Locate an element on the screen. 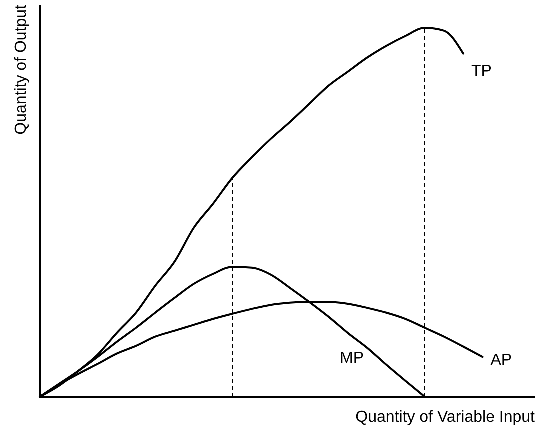 This screenshot has height=437, width=541. y-axis-title: Quantity of Output is located at coordinates (21, 69).